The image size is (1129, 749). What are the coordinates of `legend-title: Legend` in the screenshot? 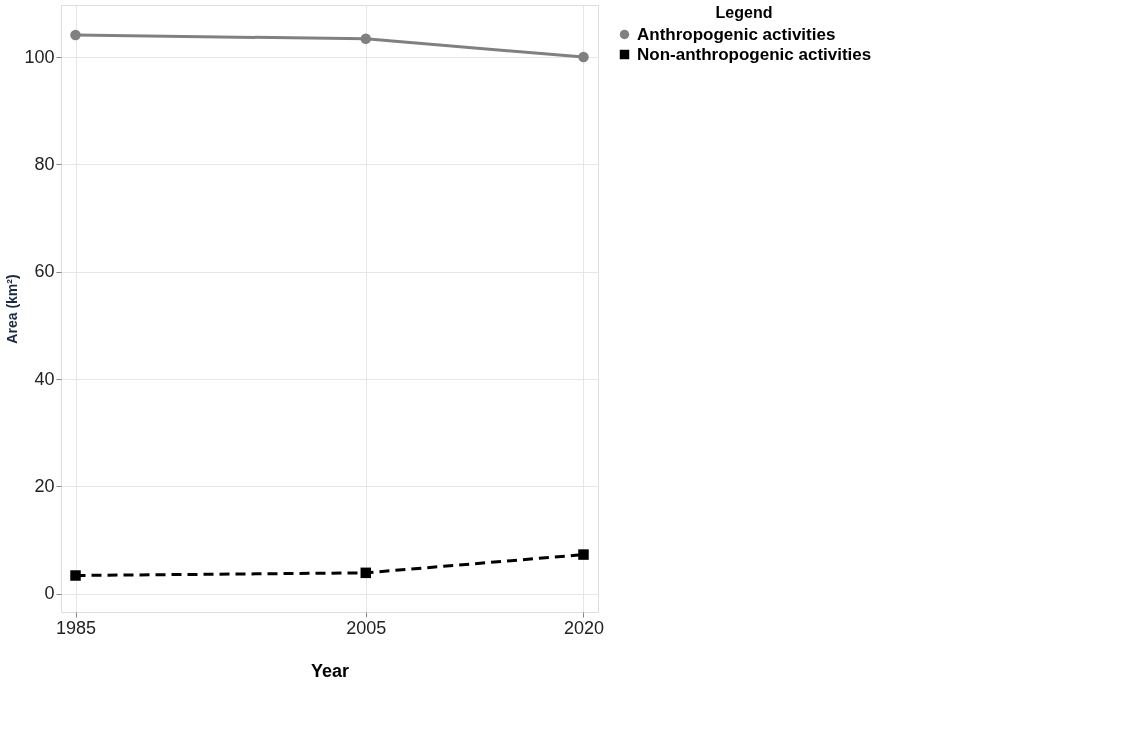 It's located at (744, 12).